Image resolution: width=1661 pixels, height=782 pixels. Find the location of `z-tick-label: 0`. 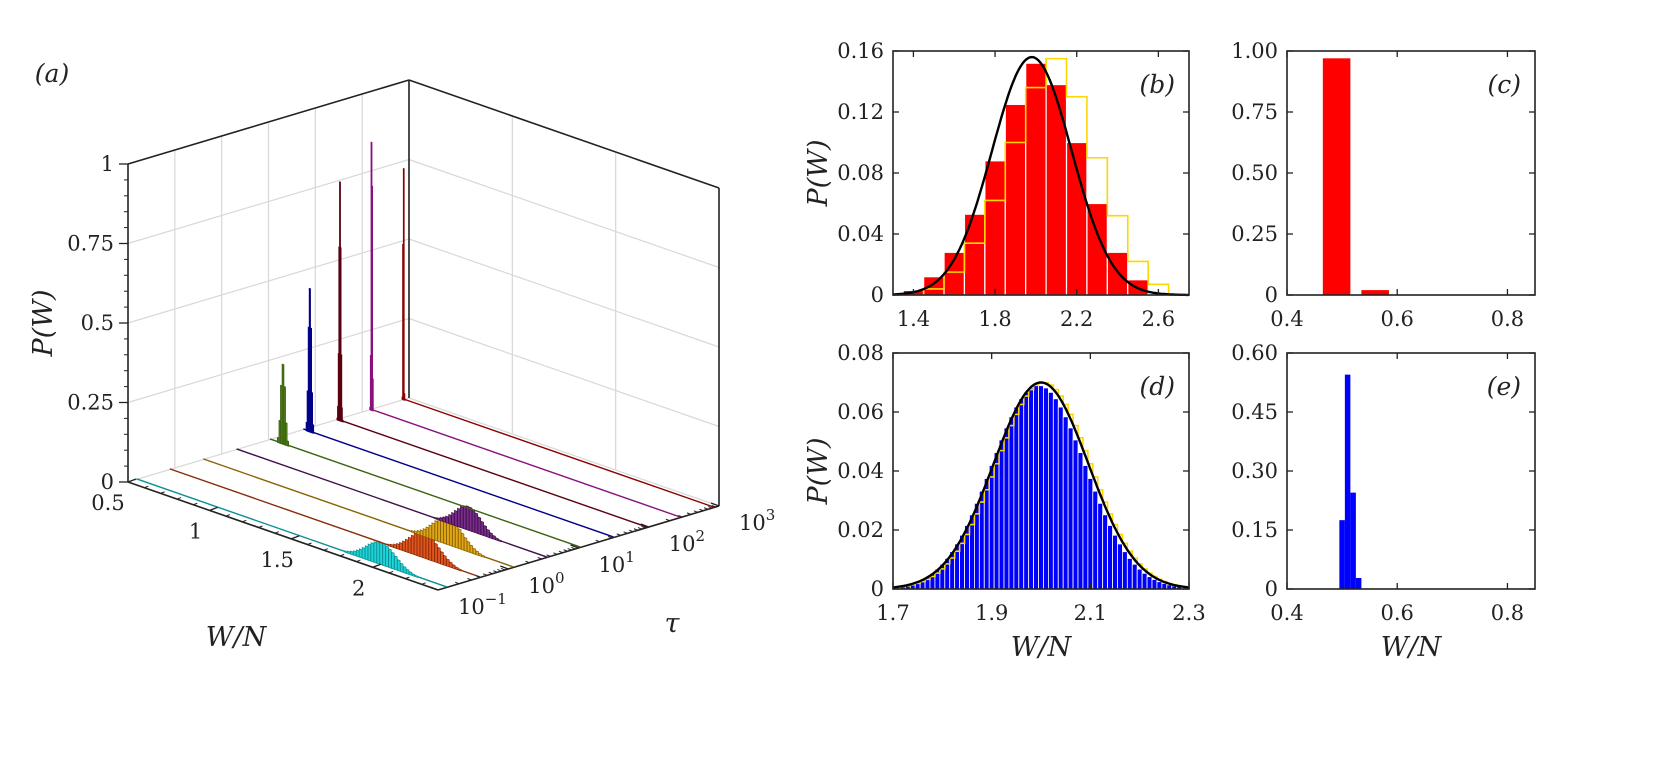

z-tick-label: 0 is located at coordinates (107, 482).